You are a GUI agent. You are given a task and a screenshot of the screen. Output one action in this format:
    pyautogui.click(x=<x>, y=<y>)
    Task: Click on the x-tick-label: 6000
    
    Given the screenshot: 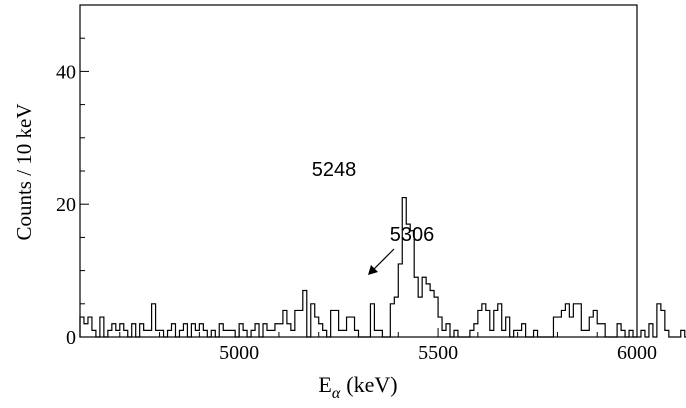 What is the action you would take?
    pyautogui.click(x=637, y=353)
    